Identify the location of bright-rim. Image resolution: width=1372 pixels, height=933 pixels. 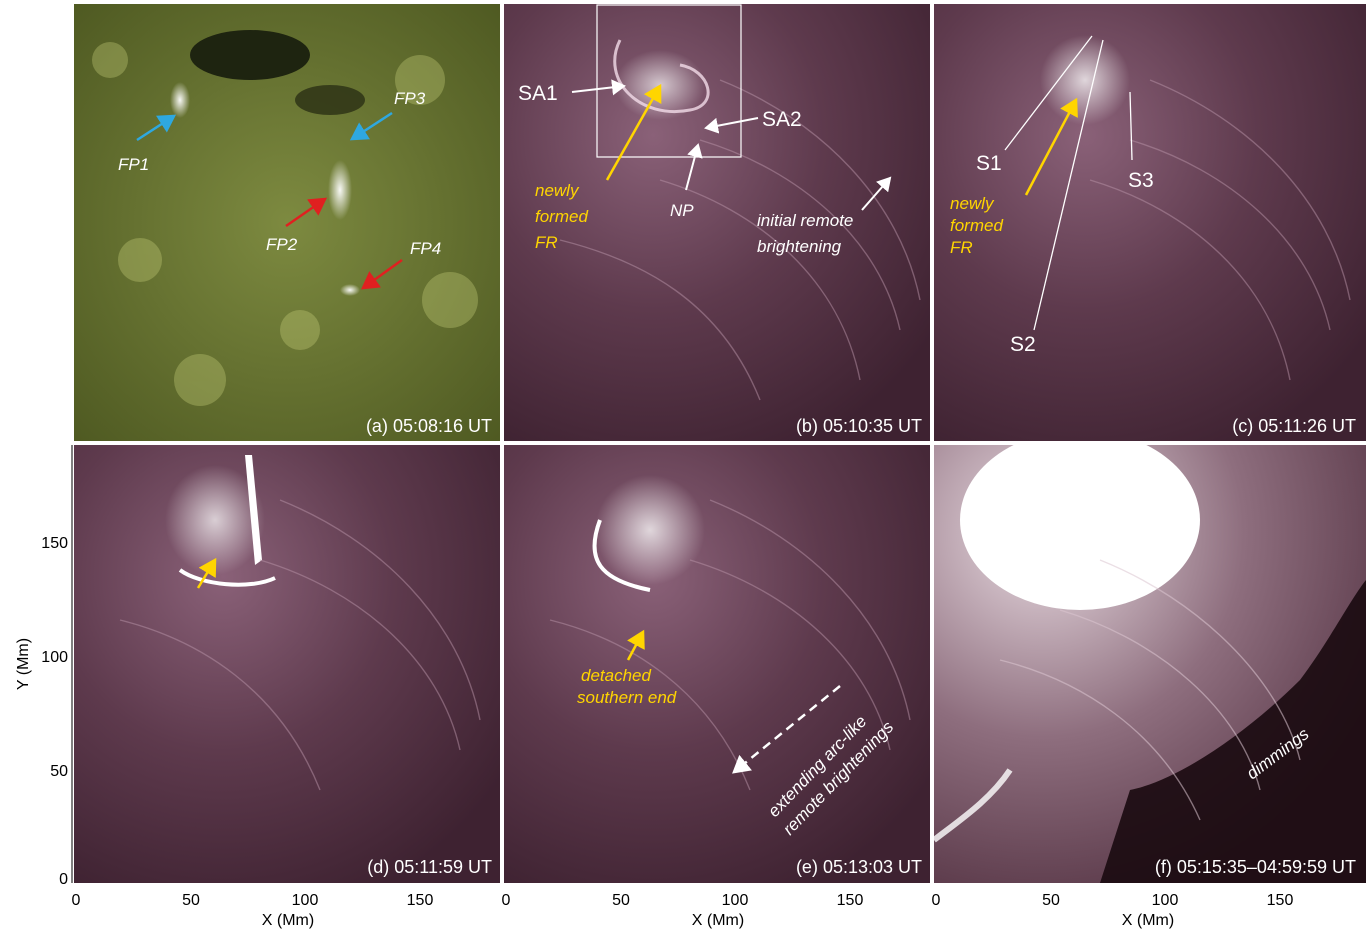
(973, 805).